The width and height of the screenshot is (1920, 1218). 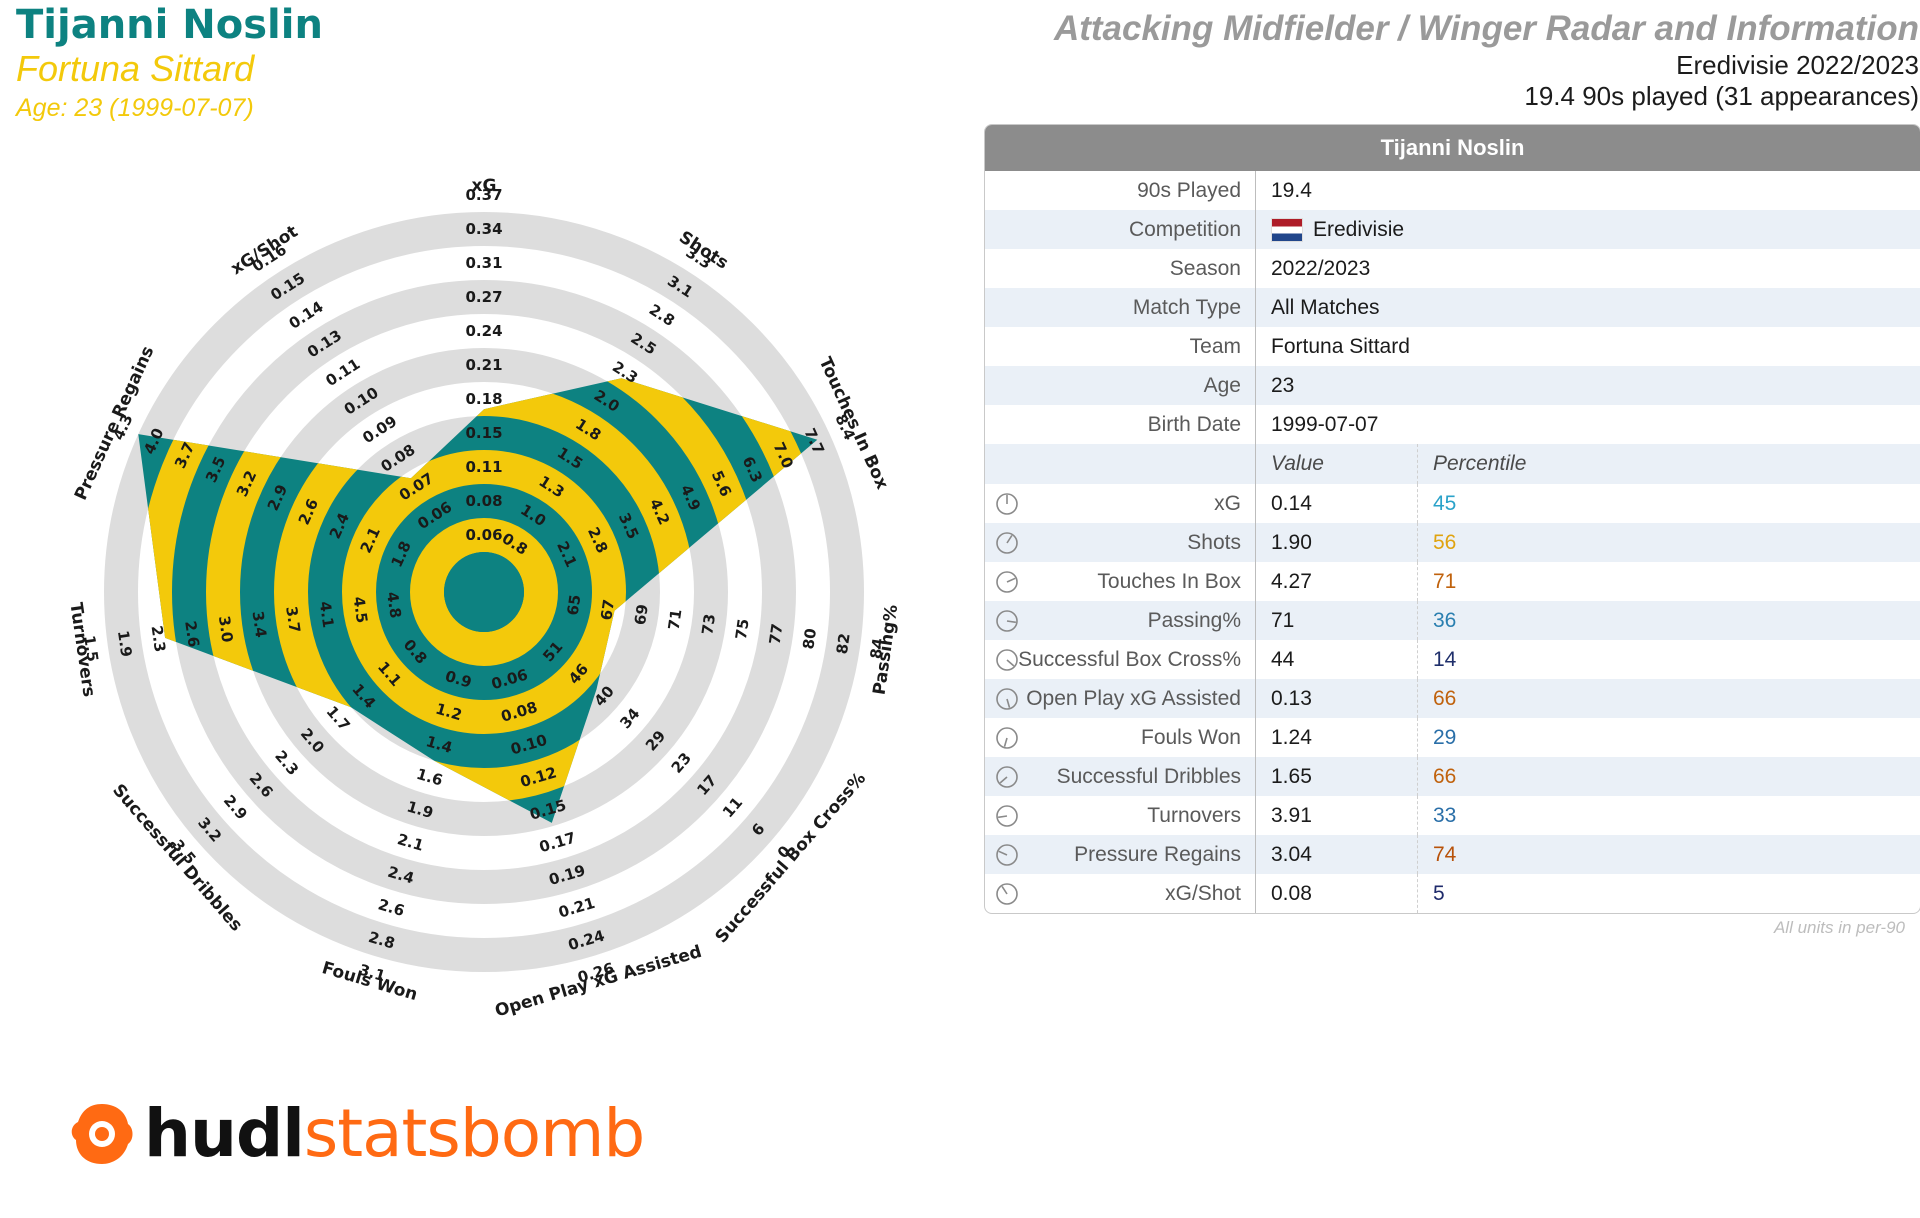 What do you see at coordinates (708, 624) in the screenshot?
I see `radar-tick-label: 73` at bounding box center [708, 624].